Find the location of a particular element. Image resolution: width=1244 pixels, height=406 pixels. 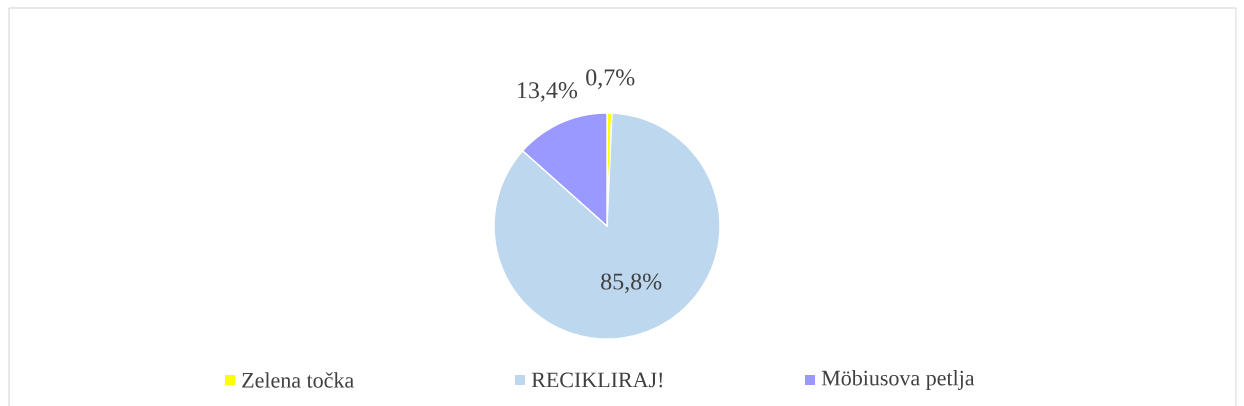

legend-label: RECIKLIRAJ! is located at coordinates (597, 380).